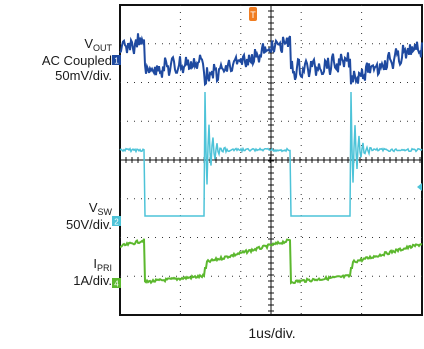 The width and height of the screenshot is (424, 349). What do you see at coordinates (76, 60) in the screenshot?
I see `vout-coupling: AC Coupled` at bounding box center [76, 60].